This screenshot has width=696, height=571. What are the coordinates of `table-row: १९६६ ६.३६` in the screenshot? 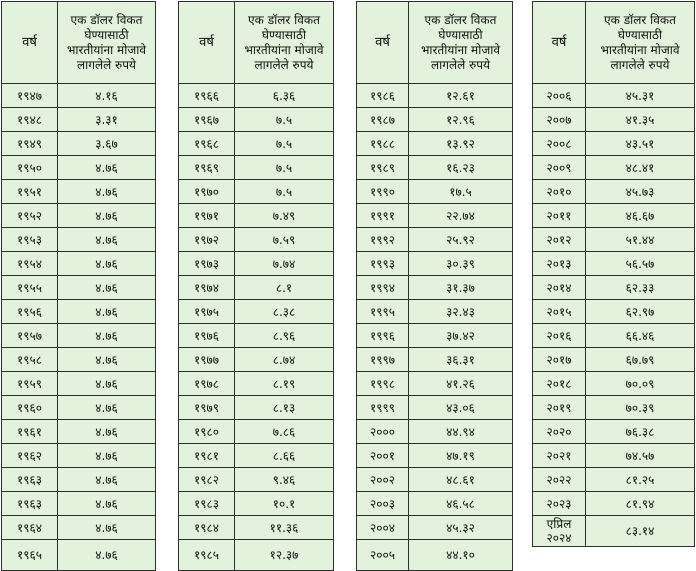 It's located at (256, 95).